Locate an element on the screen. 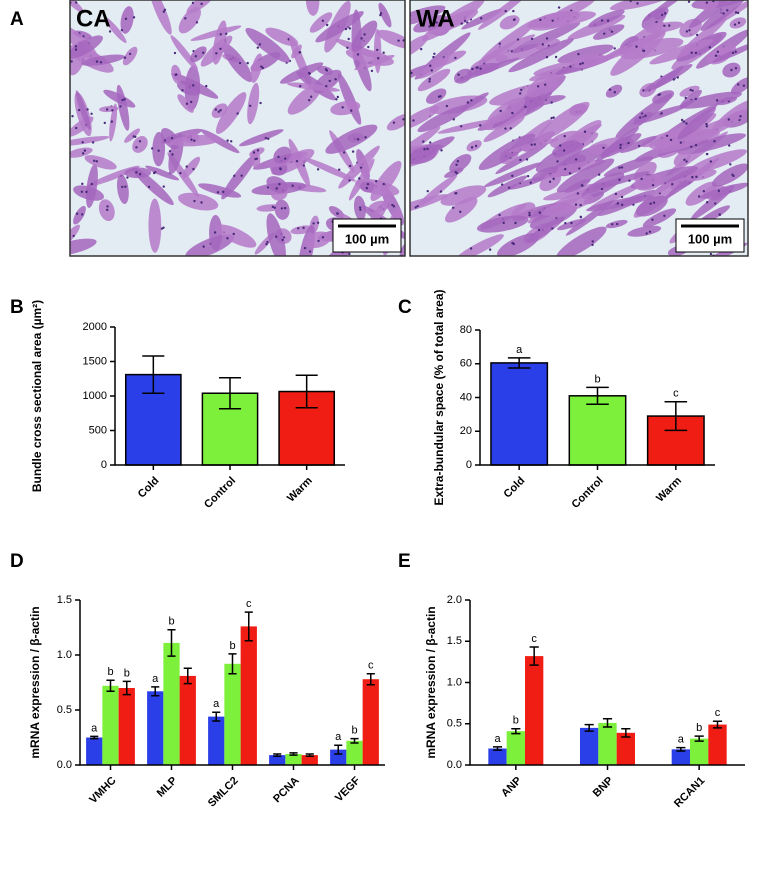 The width and height of the screenshot is (777, 881). y-tick-label: 500 is located at coordinates (98, 430).